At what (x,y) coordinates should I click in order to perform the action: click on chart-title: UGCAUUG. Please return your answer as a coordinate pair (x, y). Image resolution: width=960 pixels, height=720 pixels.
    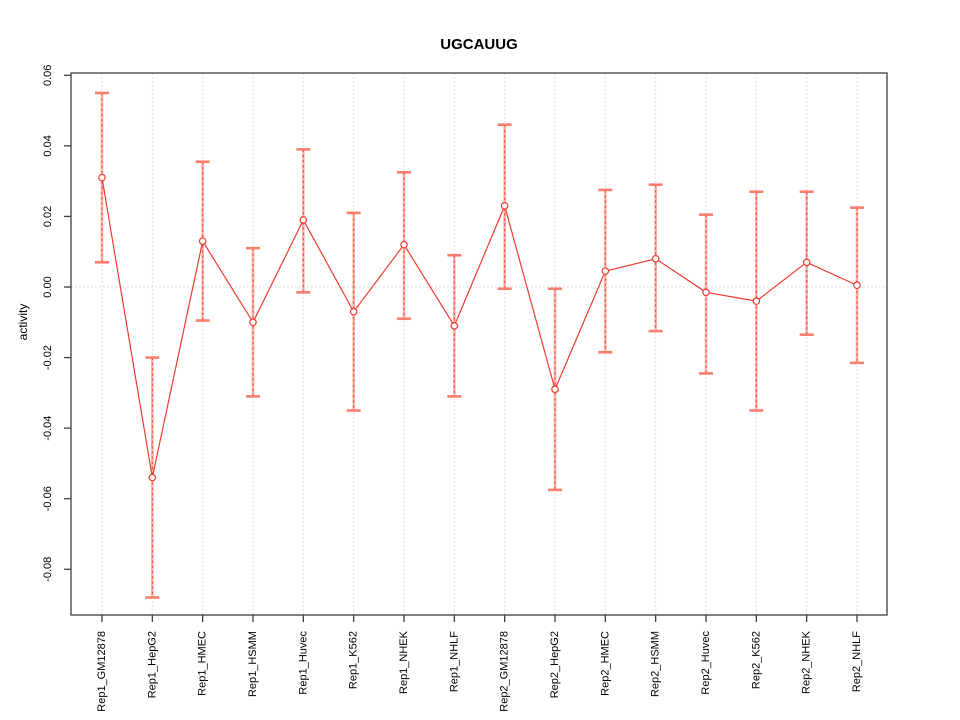
    Looking at the image, I should click on (479, 44).